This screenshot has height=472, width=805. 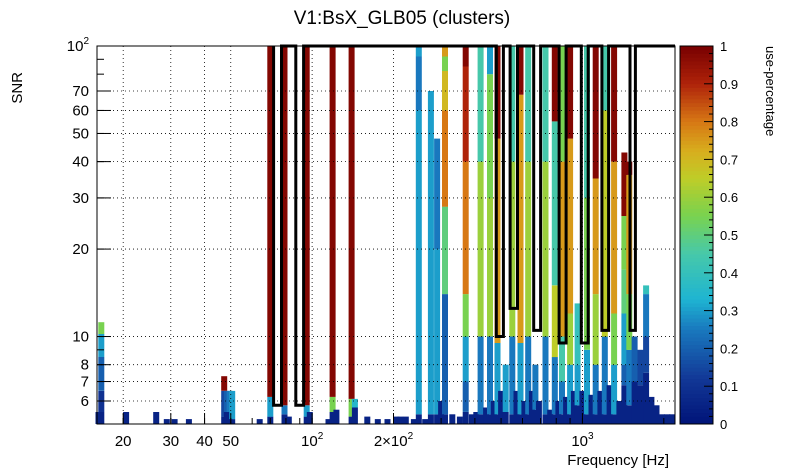 I want to click on y-axis-label: SNR, so click(x=17, y=88).